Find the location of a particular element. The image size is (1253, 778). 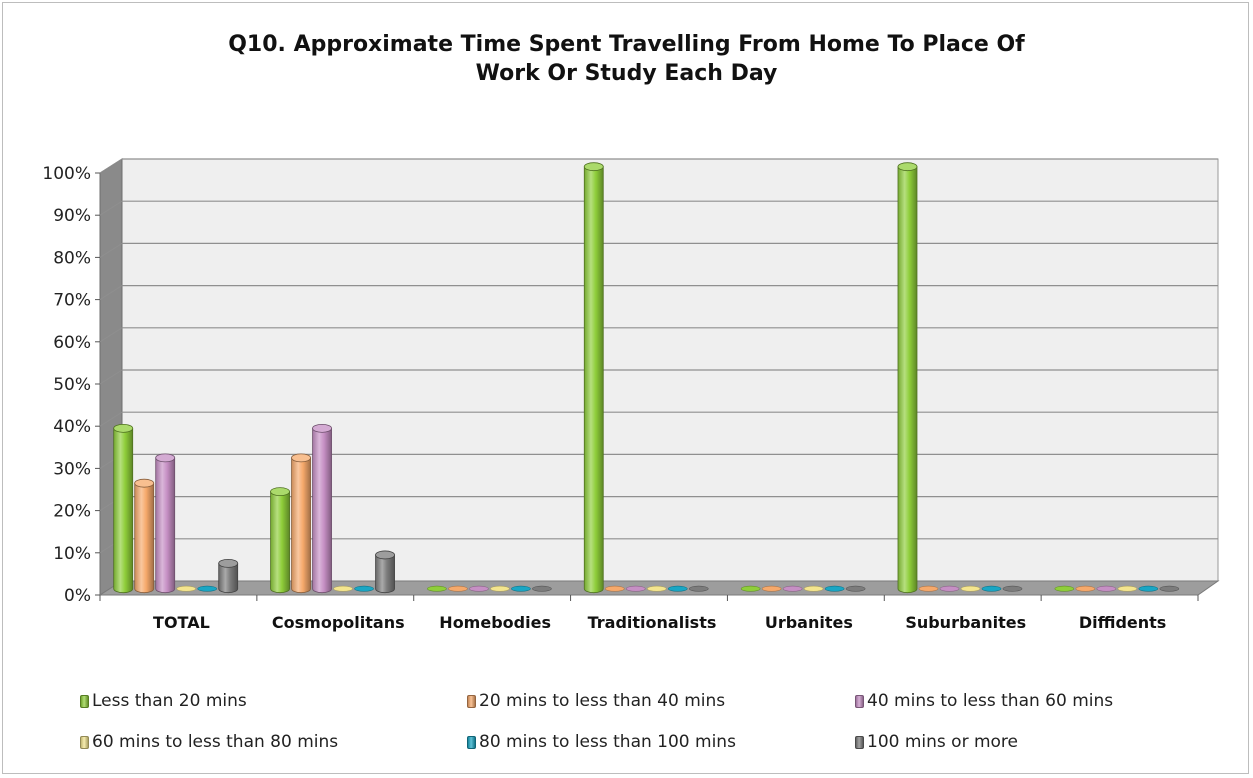

x-tick-label: Urbanites is located at coordinates (809, 622).